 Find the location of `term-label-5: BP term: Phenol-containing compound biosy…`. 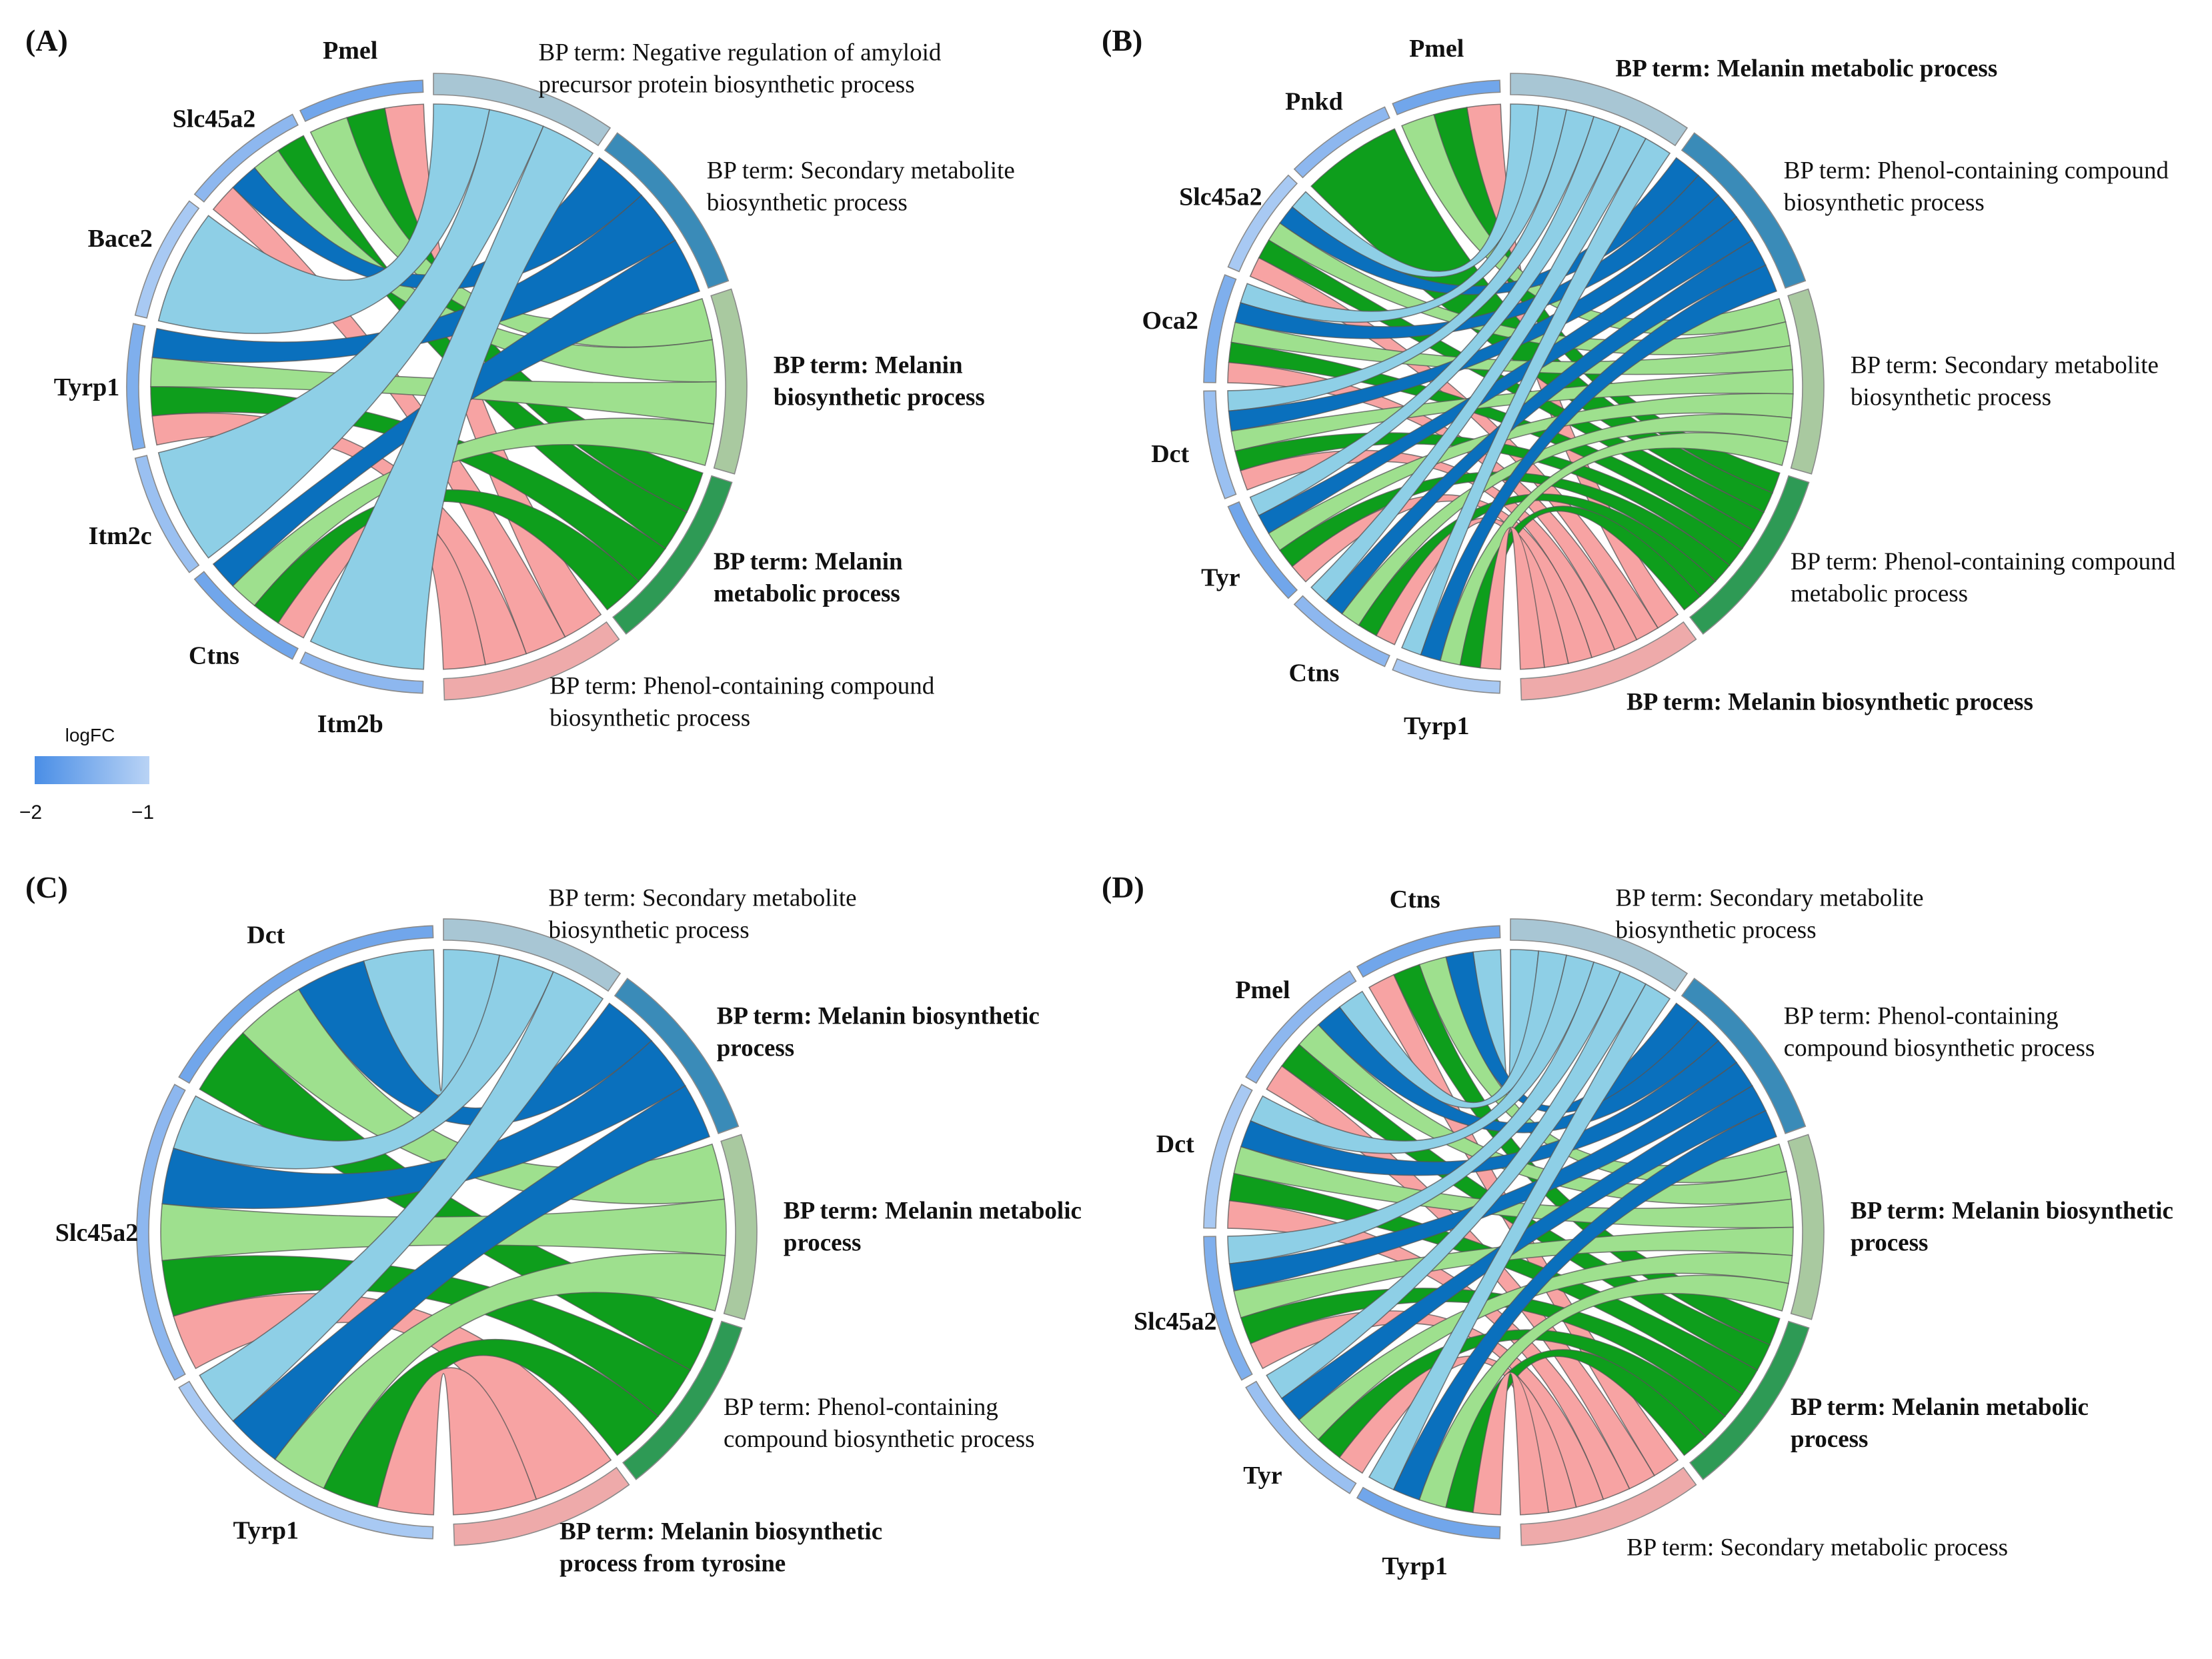

term-label-5: BP term: Phenol-containing compound biosy… is located at coordinates (742, 701).